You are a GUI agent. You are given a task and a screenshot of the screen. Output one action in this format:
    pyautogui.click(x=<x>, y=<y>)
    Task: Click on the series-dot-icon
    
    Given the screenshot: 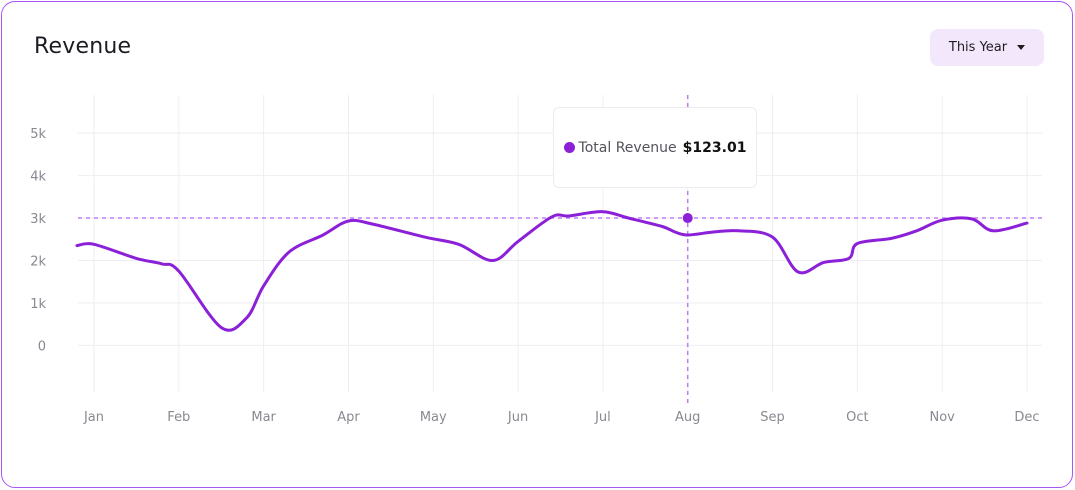 What is the action you would take?
    pyautogui.click(x=569, y=147)
    